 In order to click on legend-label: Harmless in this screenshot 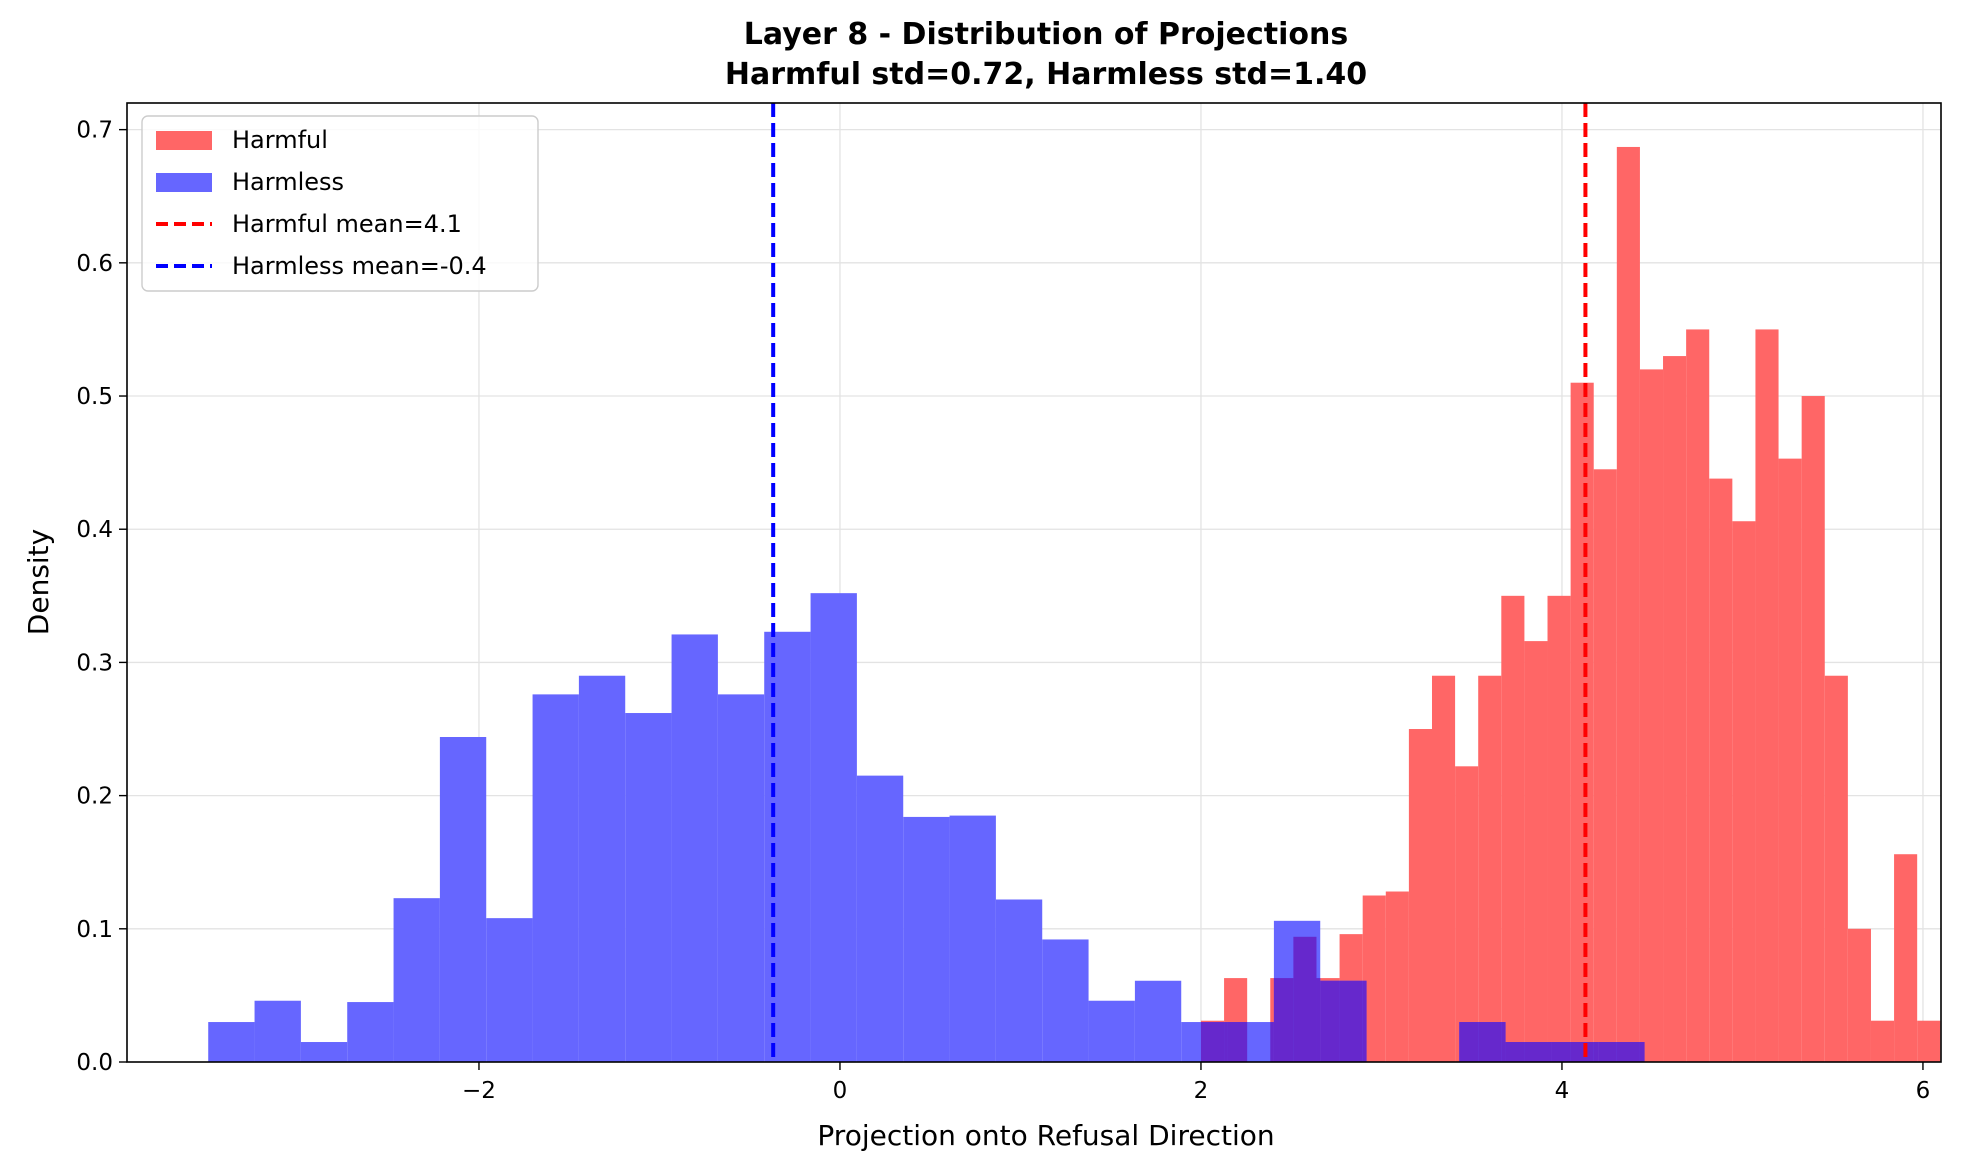, I will do `click(288, 182)`.